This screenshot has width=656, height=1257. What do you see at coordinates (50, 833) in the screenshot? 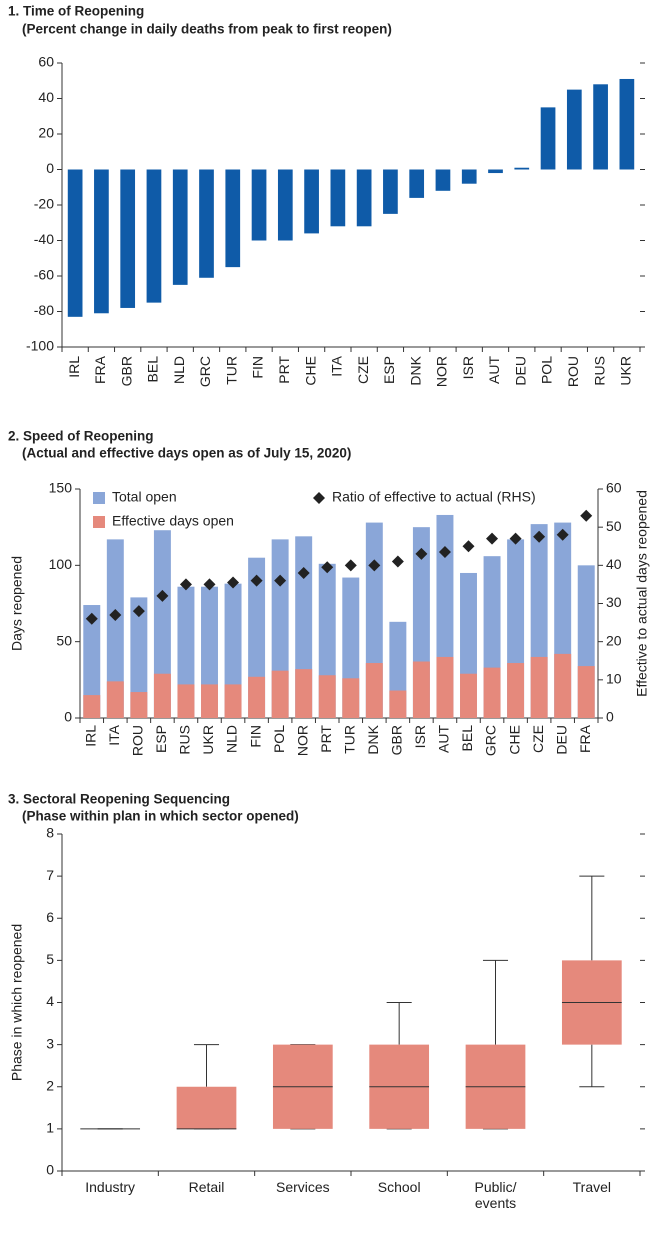
I see `y-tick-label: 8` at bounding box center [50, 833].